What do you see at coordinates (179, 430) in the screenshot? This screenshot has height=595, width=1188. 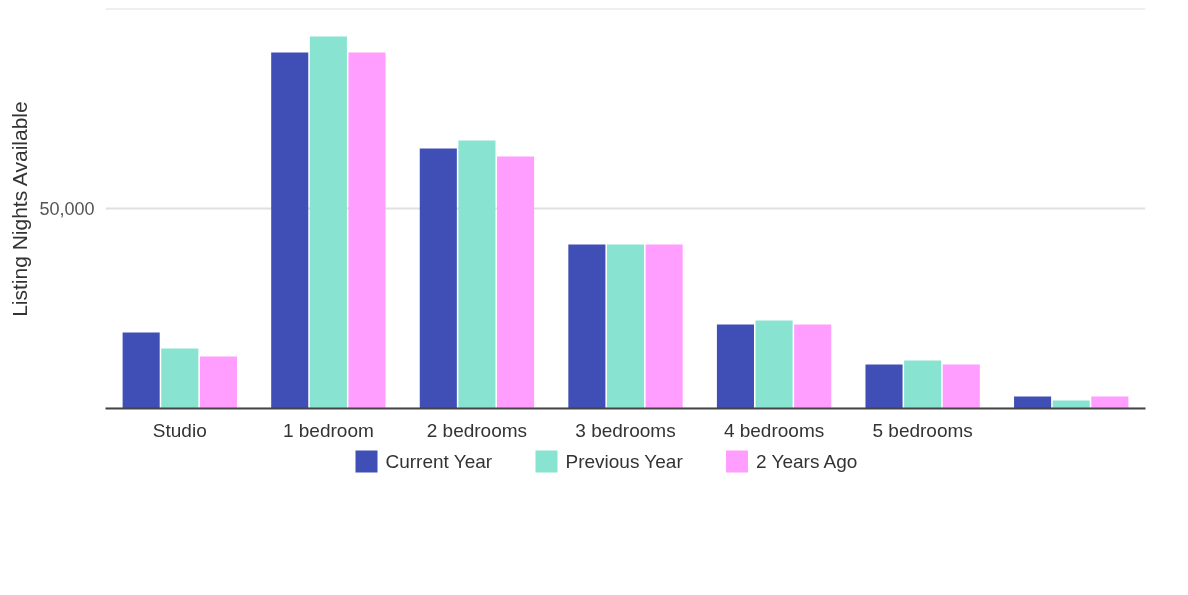 I see `x-tick-label: Studio` at bounding box center [179, 430].